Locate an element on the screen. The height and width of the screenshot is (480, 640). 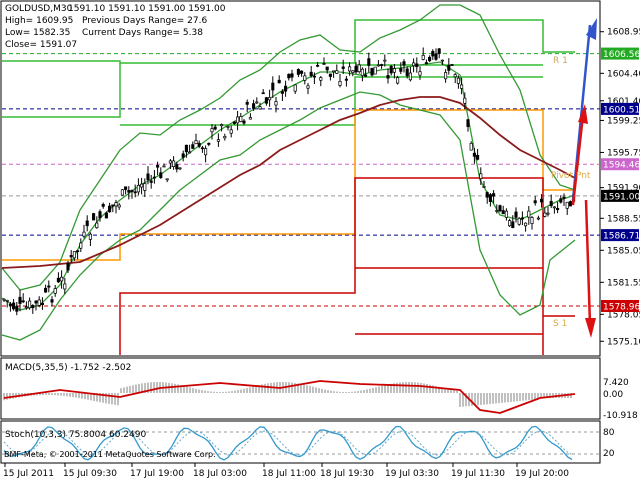
resistance-line is located at coordinates (61, 89).